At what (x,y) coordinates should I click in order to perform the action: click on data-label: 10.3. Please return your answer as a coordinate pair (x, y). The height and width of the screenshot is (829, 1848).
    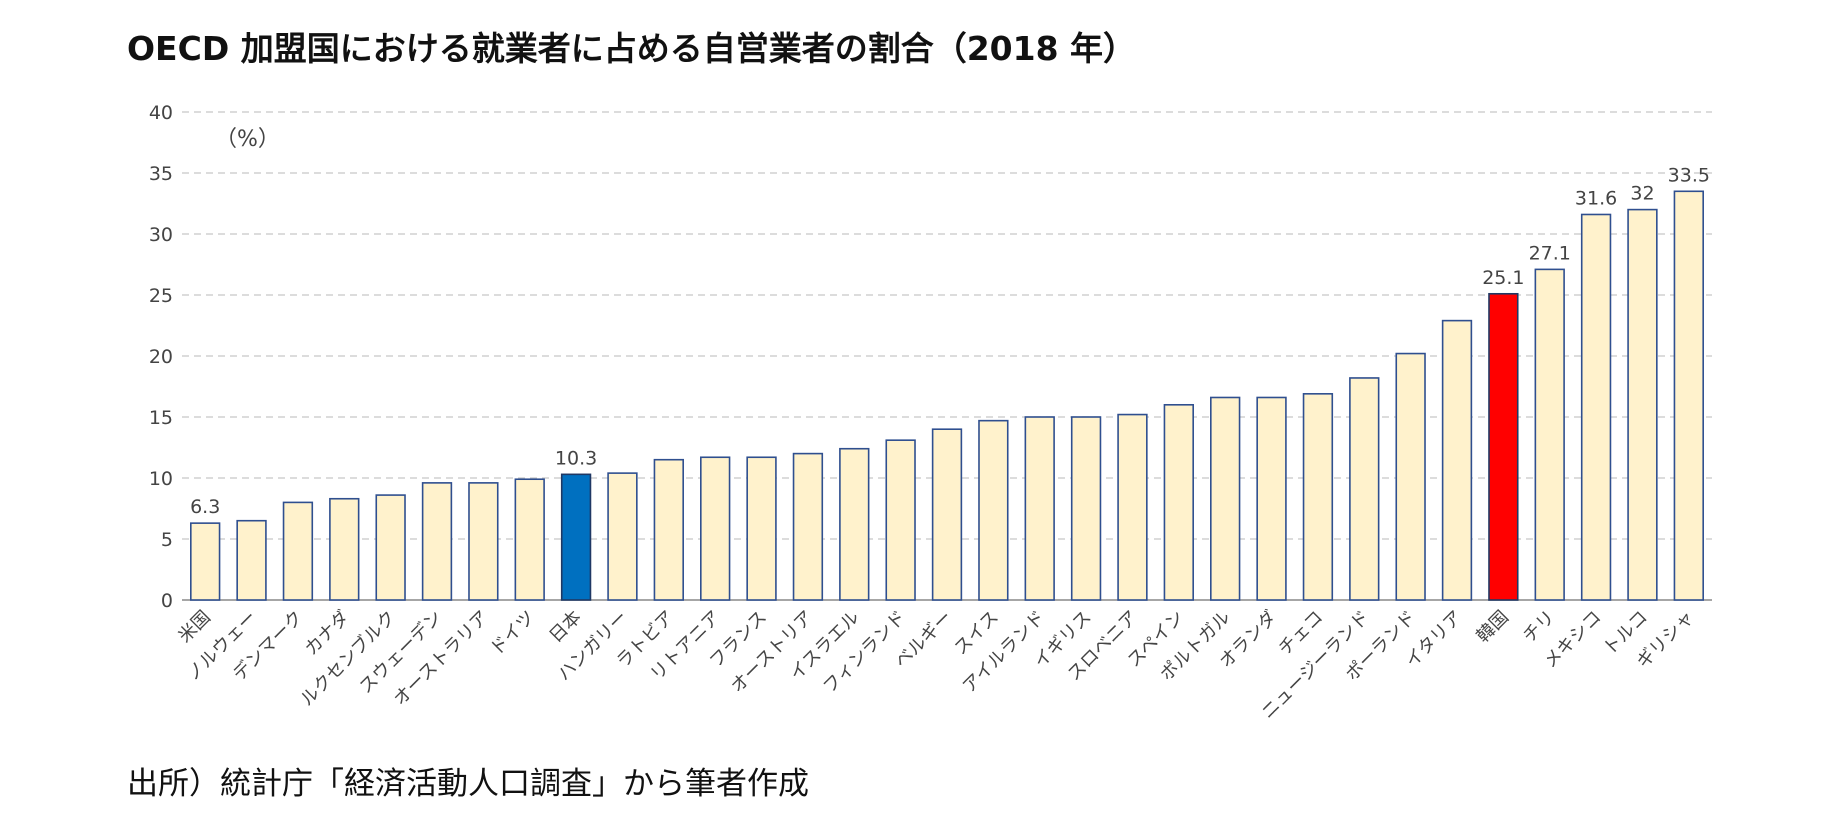
    Looking at the image, I should click on (576, 458).